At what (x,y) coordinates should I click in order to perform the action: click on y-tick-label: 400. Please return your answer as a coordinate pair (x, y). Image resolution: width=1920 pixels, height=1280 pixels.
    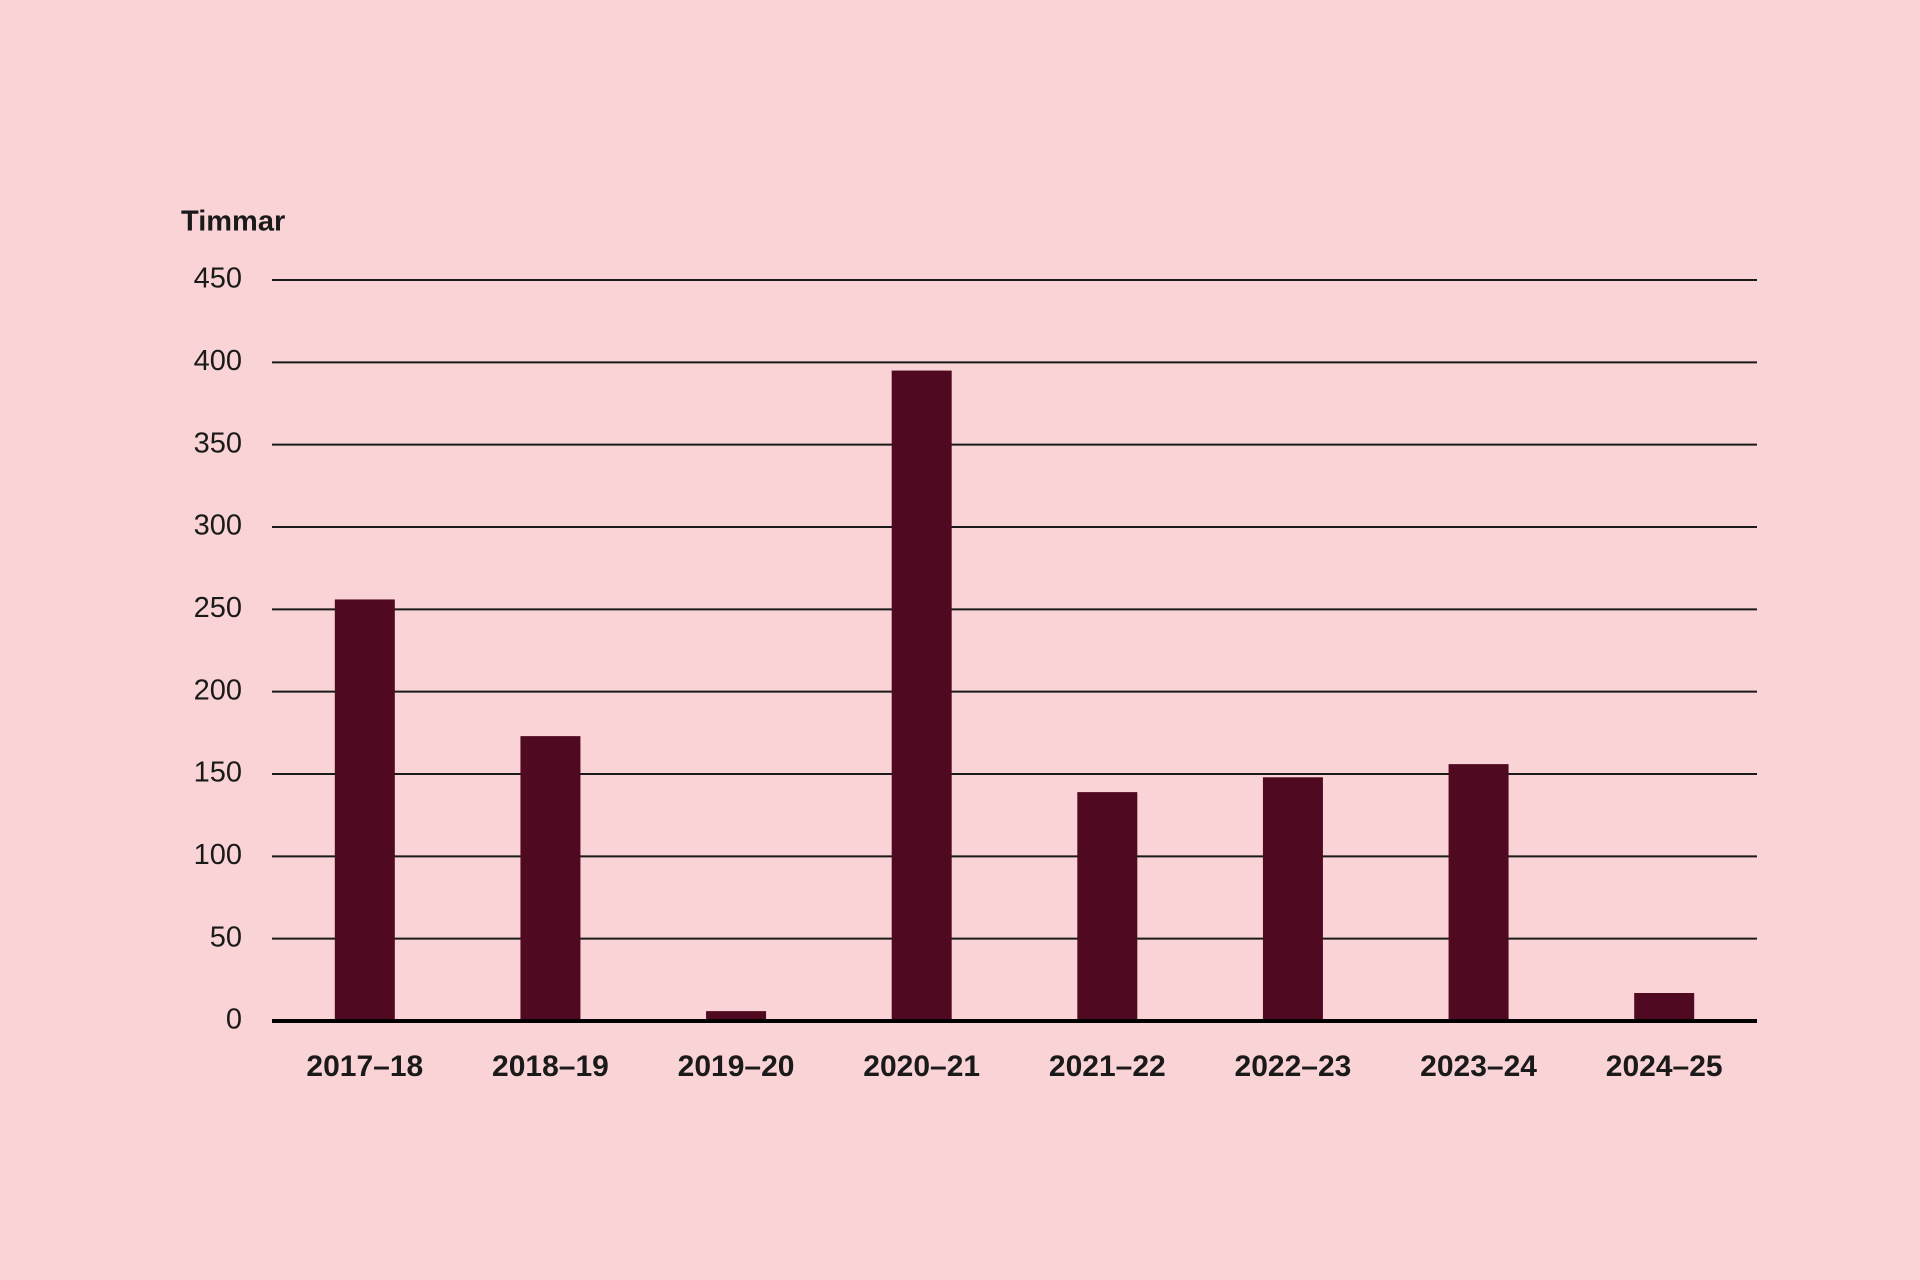
    Looking at the image, I should click on (218, 361).